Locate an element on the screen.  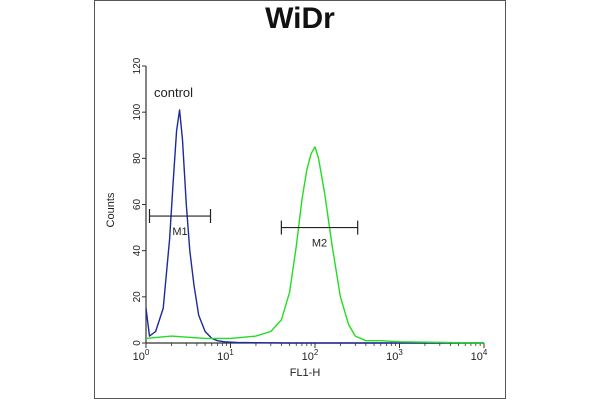
y-tick-label: 100 is located at coordinates (137, 111).